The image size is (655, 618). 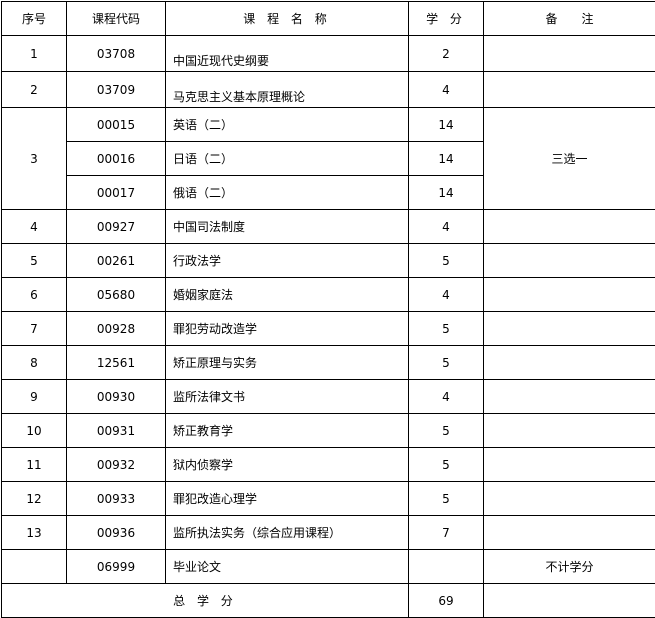 I want to click on code-cell: 00016, so click(x=116, y=159).